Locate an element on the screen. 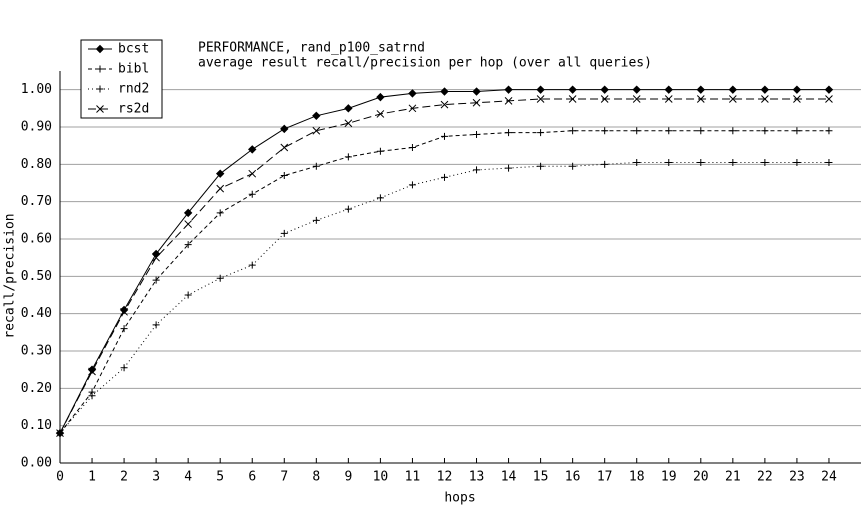 This screenshot has height=520, width=862. y-tick-label: 0.20 is located at coordinates (36, 388).